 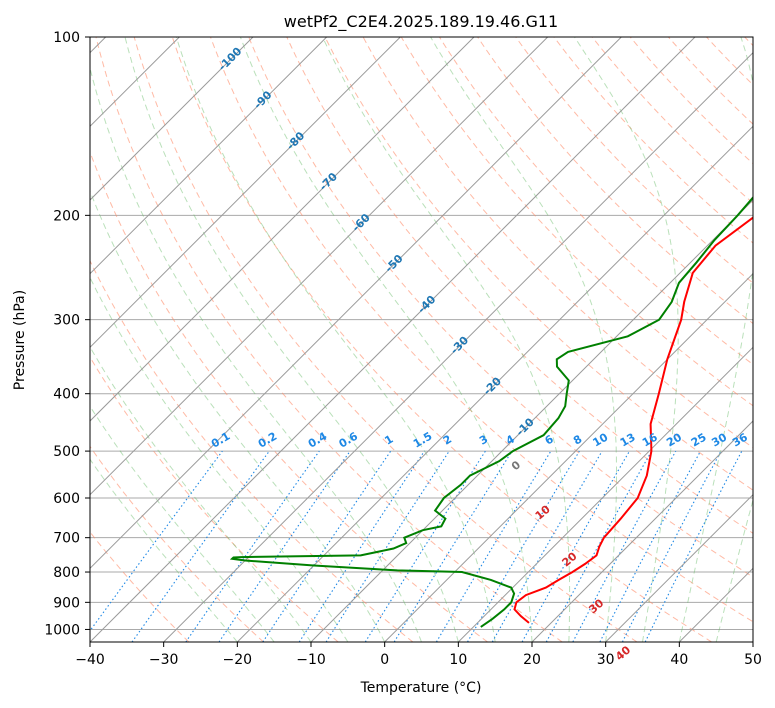 What do you see at coordinates (66, 395) in the screenshot?
I see `y-tick-label: 400` at bounding box center [66, 395].